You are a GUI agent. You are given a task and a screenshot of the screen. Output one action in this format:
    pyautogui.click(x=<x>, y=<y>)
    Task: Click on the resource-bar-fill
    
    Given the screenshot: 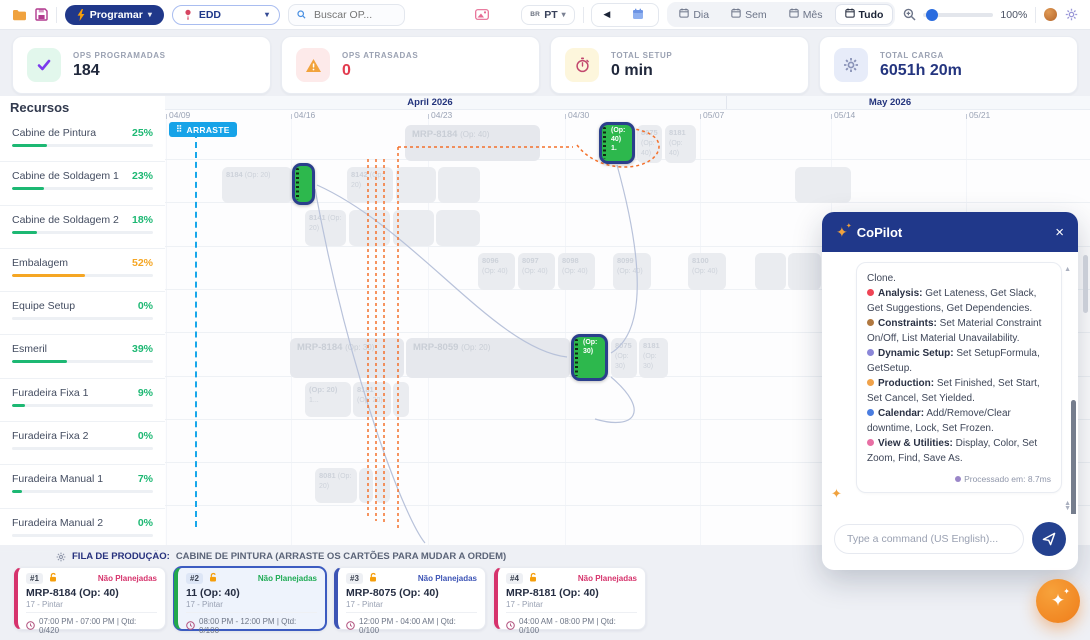 What is the action you would take?
    pyautogui.click(x=28, y=189)
    